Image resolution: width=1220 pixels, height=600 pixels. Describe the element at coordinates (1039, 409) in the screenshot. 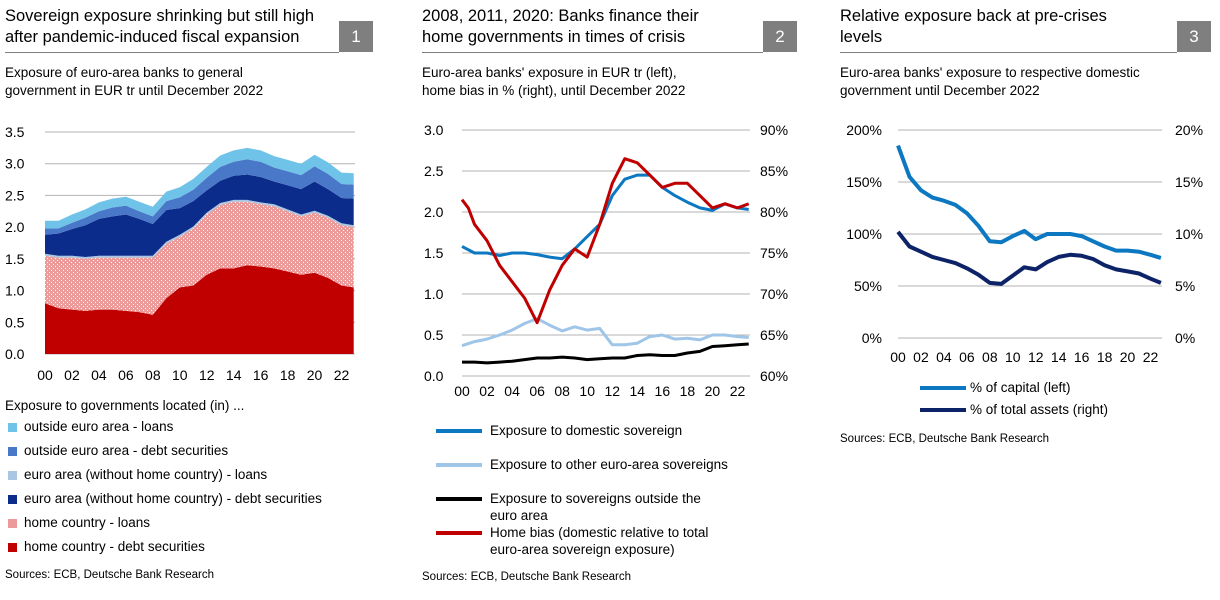

I see `legend-label-total-assets: % of total assets (right)` at that location.